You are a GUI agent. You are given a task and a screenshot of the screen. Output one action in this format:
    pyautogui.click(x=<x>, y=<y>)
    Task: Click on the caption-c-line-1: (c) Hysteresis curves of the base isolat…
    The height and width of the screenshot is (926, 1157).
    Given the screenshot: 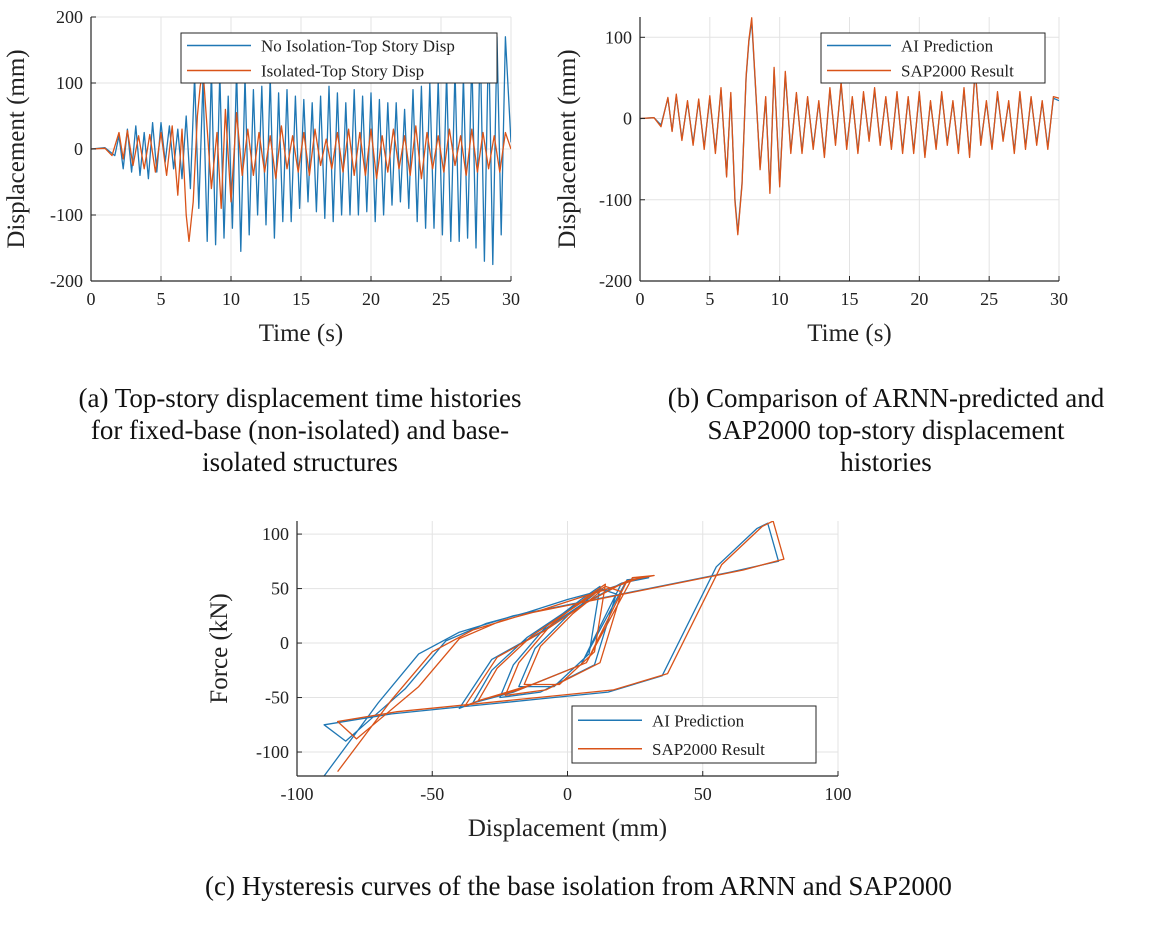 What is the action you would take?
    pyautogui.click(x=578, y=886)
    